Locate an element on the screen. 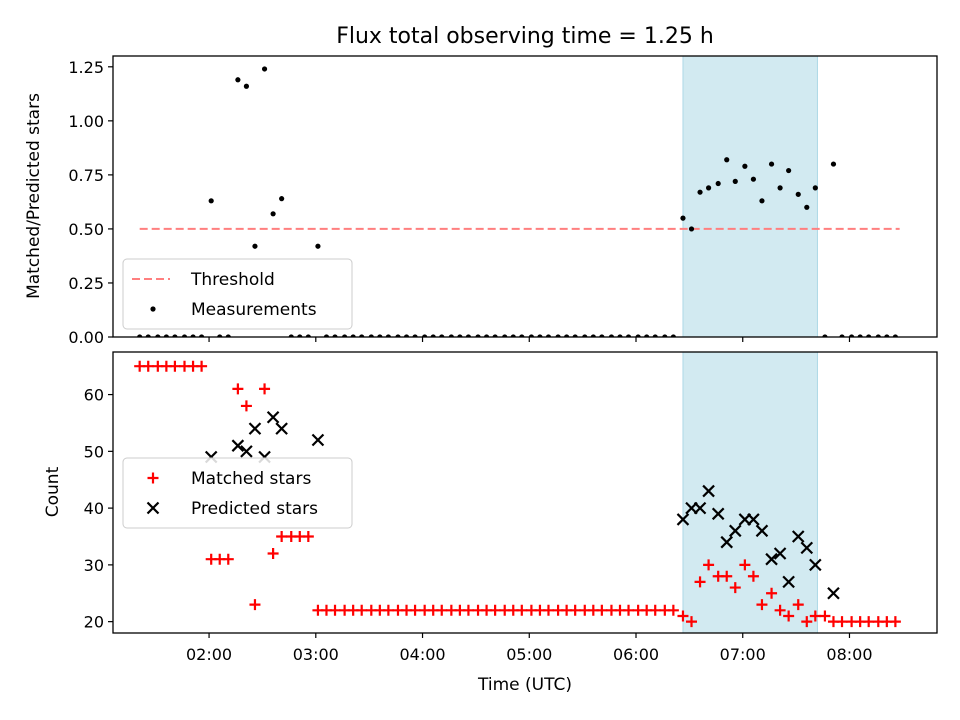 The image size is (960, 720). y-tick-label: 0.00 is located at coordinates (86, 337).